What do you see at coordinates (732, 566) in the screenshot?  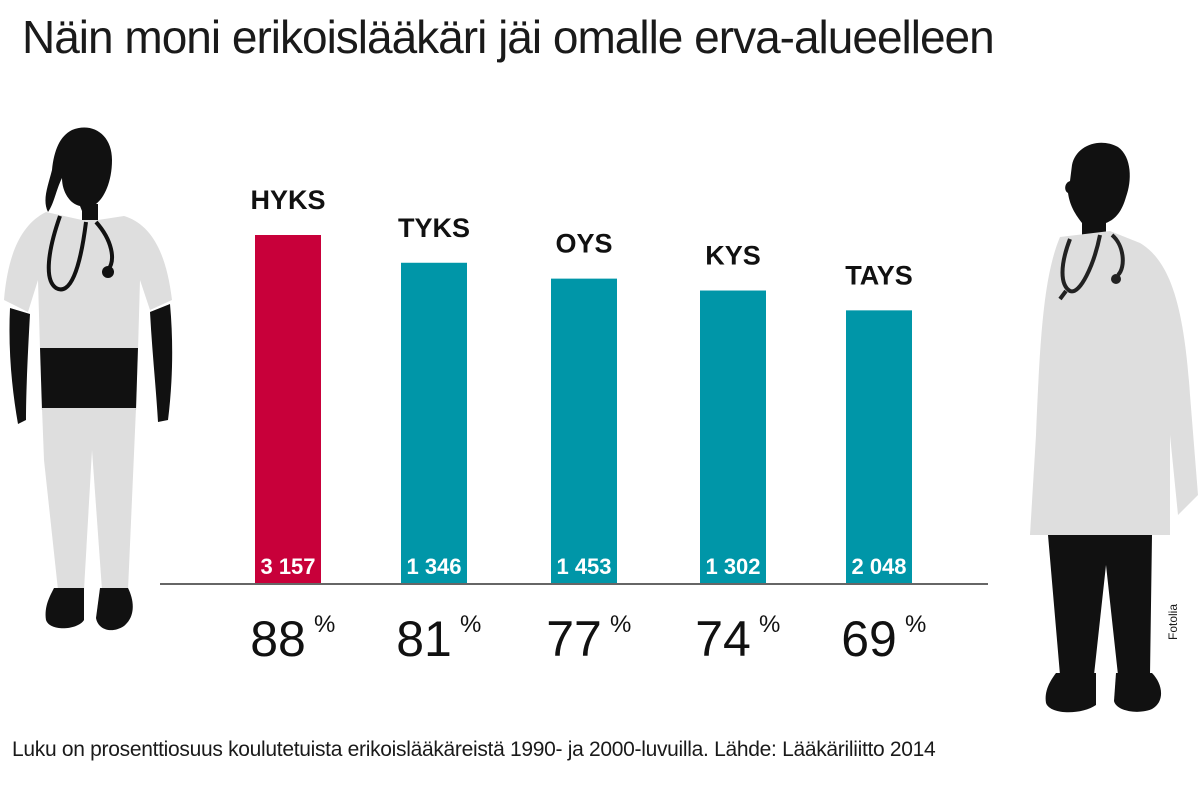 I see `count-label-kys: 1 302` at bounding box center [732, 566].